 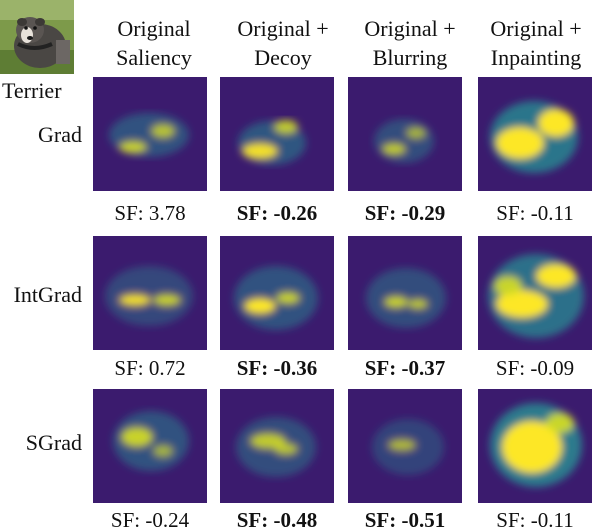 I want to click on sf-score-sgrad-1: SF: -0.24, so click(x=150, y=520).